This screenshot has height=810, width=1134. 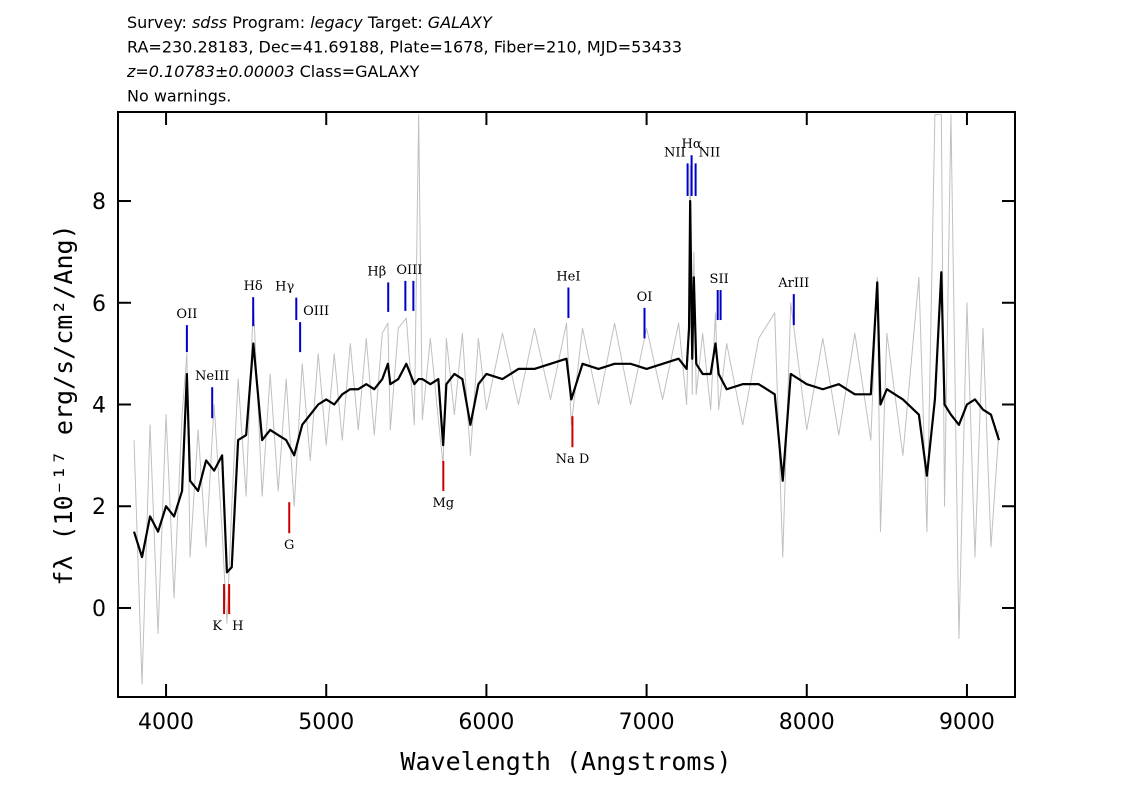 What do you see at coordinates (395, 22) in the screenshot?
I see `header-text: Target:` at bounding box center [395, 22].